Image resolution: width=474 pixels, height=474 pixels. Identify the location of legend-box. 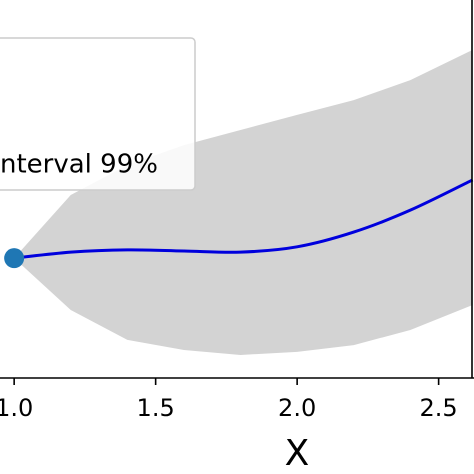
(98, 114).